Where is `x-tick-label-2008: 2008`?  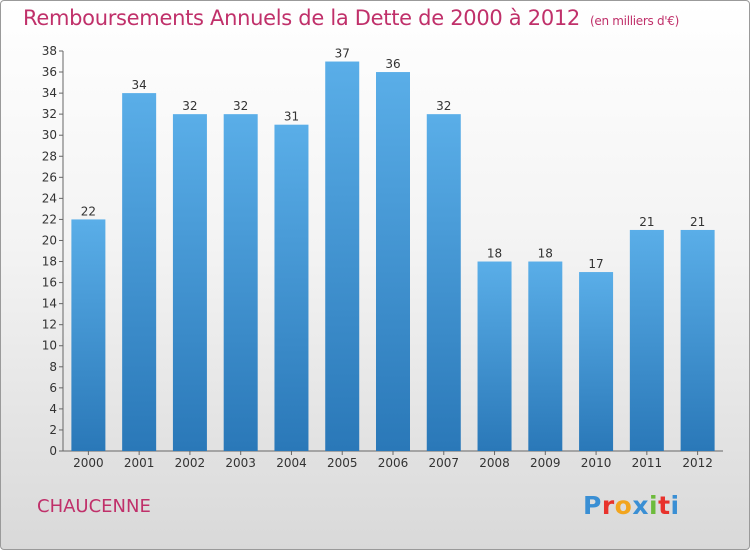
x-tick-label-2008: 2008 is located at coordinates (494, 463).